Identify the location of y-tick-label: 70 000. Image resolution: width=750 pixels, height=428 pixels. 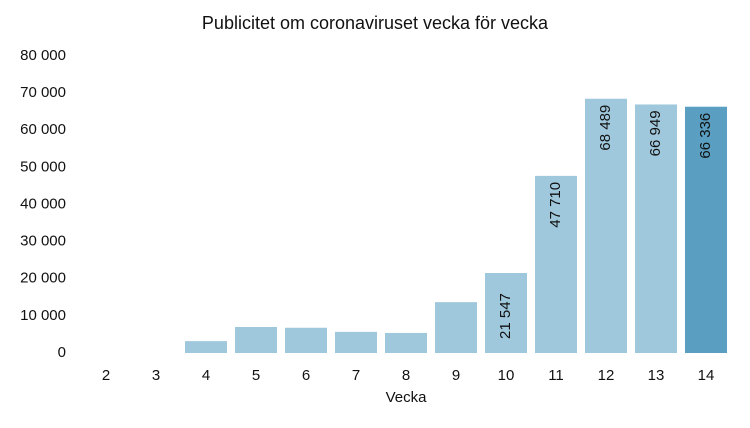
(43, 92).